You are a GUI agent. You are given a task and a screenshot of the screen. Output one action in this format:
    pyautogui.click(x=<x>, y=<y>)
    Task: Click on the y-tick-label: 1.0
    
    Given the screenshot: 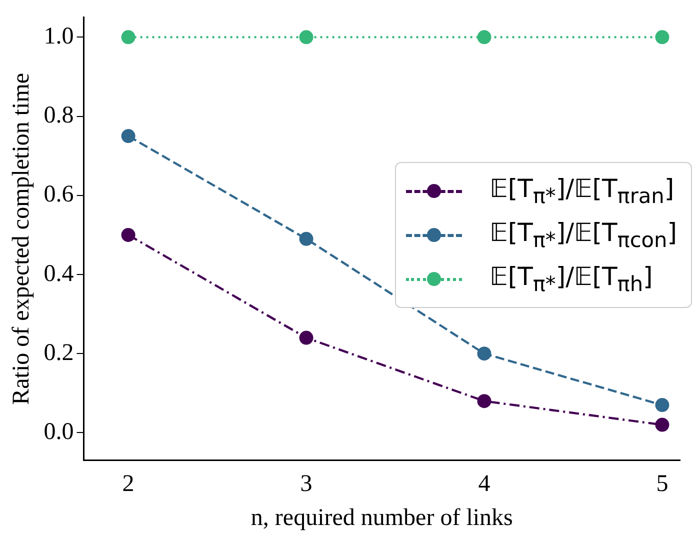 What is the action you would take?
    pyautogui.click(x=59, y=36)
    